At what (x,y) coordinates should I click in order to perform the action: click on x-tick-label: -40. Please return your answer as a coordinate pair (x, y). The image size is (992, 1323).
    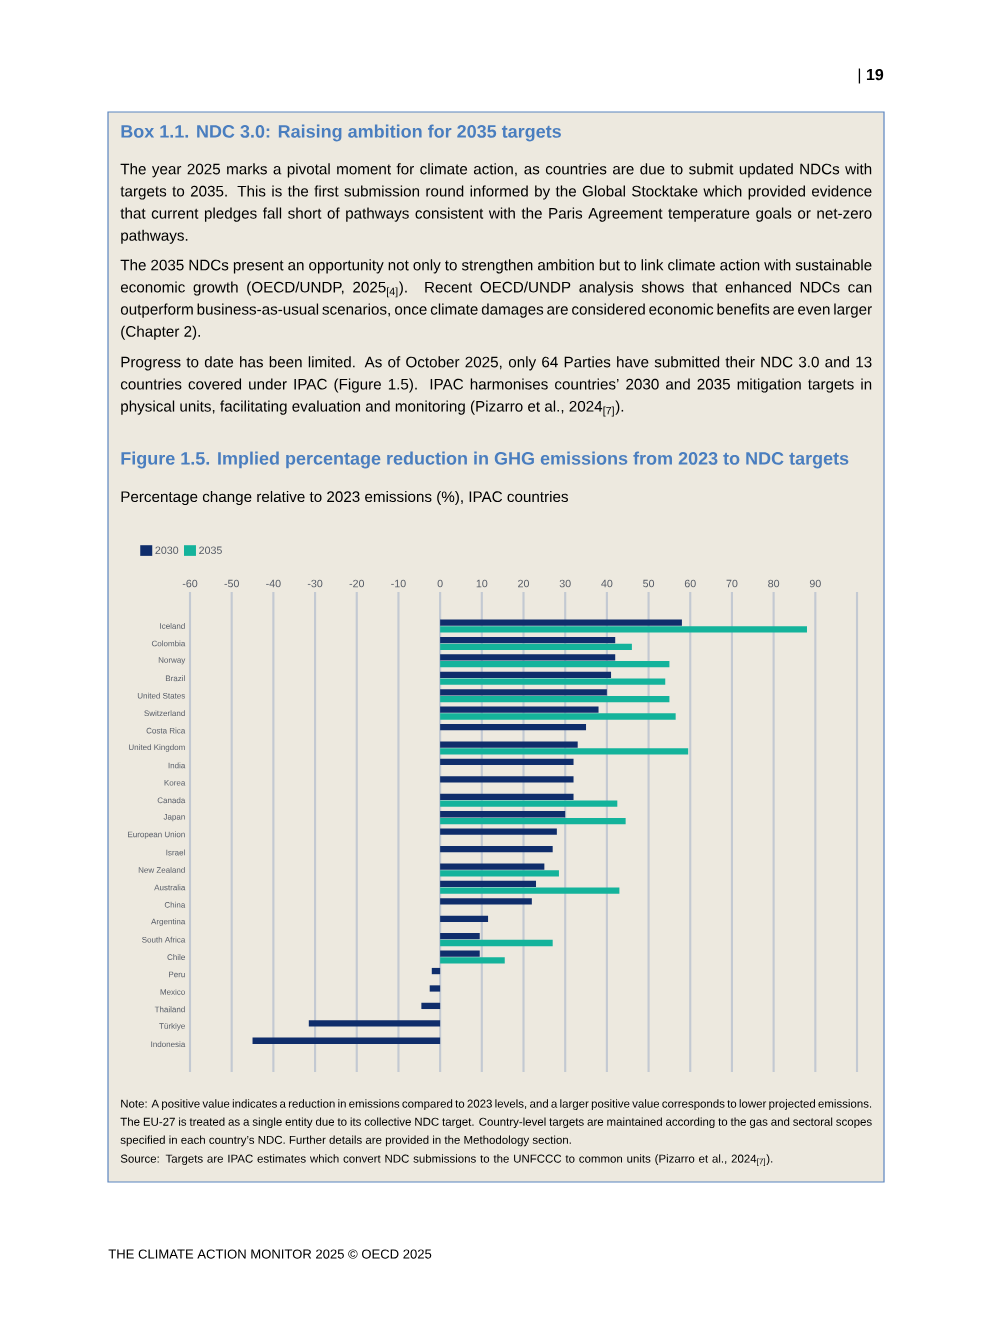
    Looking at the image, I should click on (273, 583).